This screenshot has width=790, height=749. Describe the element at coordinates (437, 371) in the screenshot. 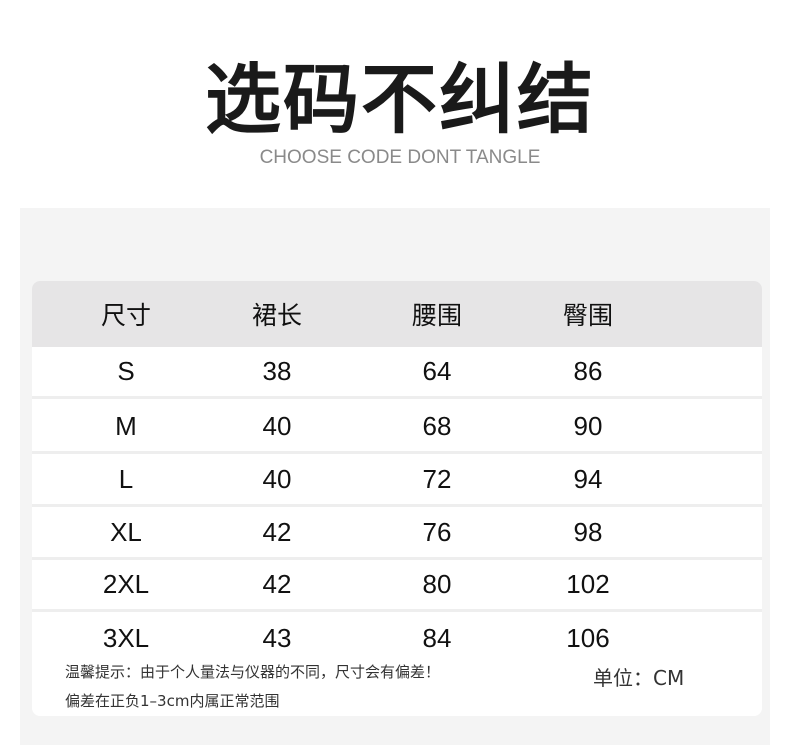

I see `waist-cell: 64` at that location.